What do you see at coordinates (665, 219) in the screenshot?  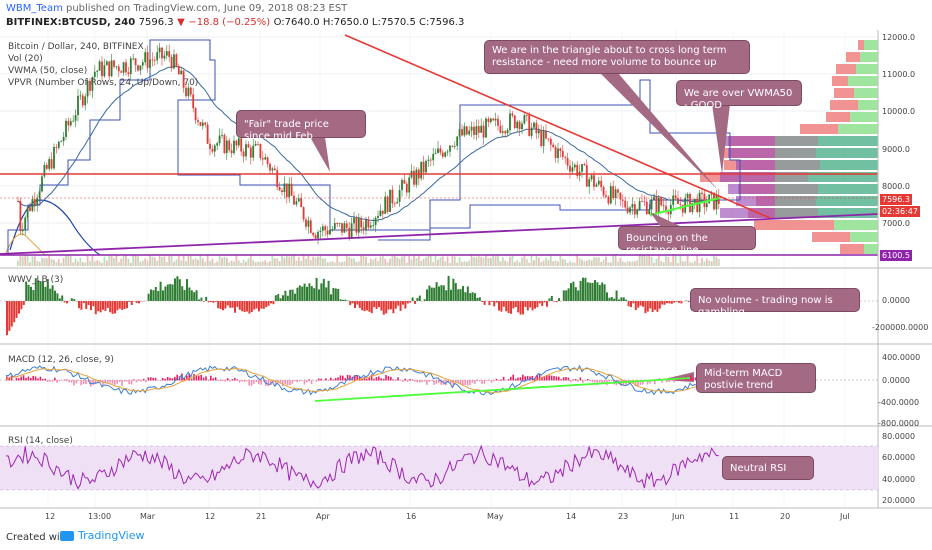 I see `pointer-bounce` at bounding box center [665, 219].